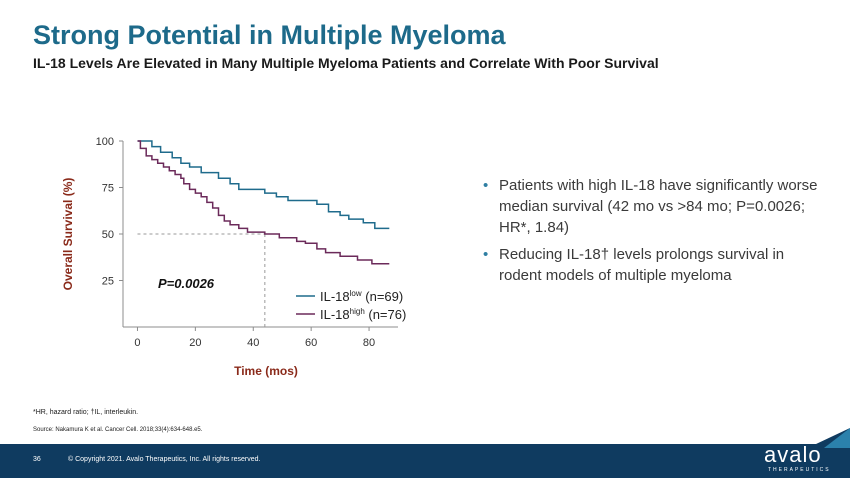 The width and height of the screenshot is (850, 478). I want to click on y-ticks: 25 50 75 100, so click(109, 212).